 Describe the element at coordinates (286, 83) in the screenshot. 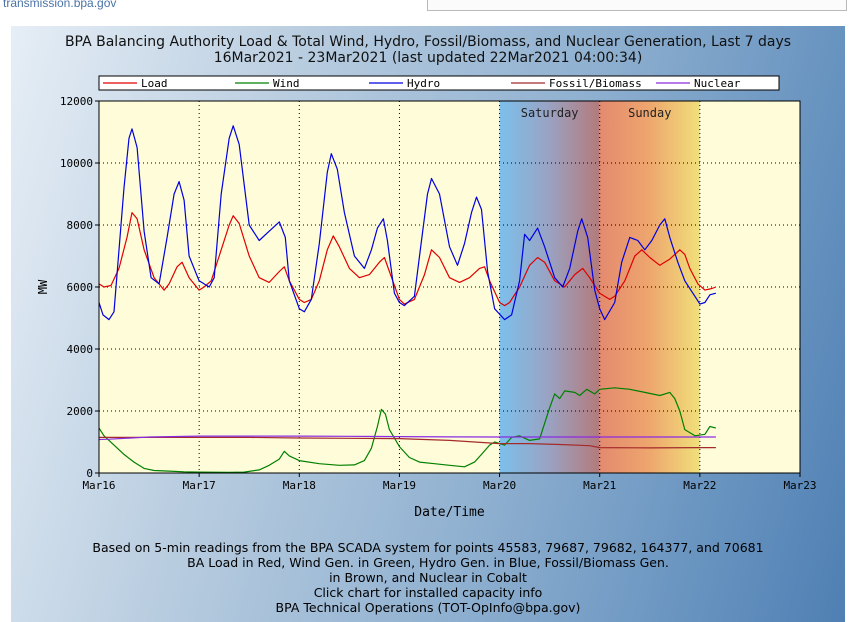

I see `legend-label: Wind` at that location.